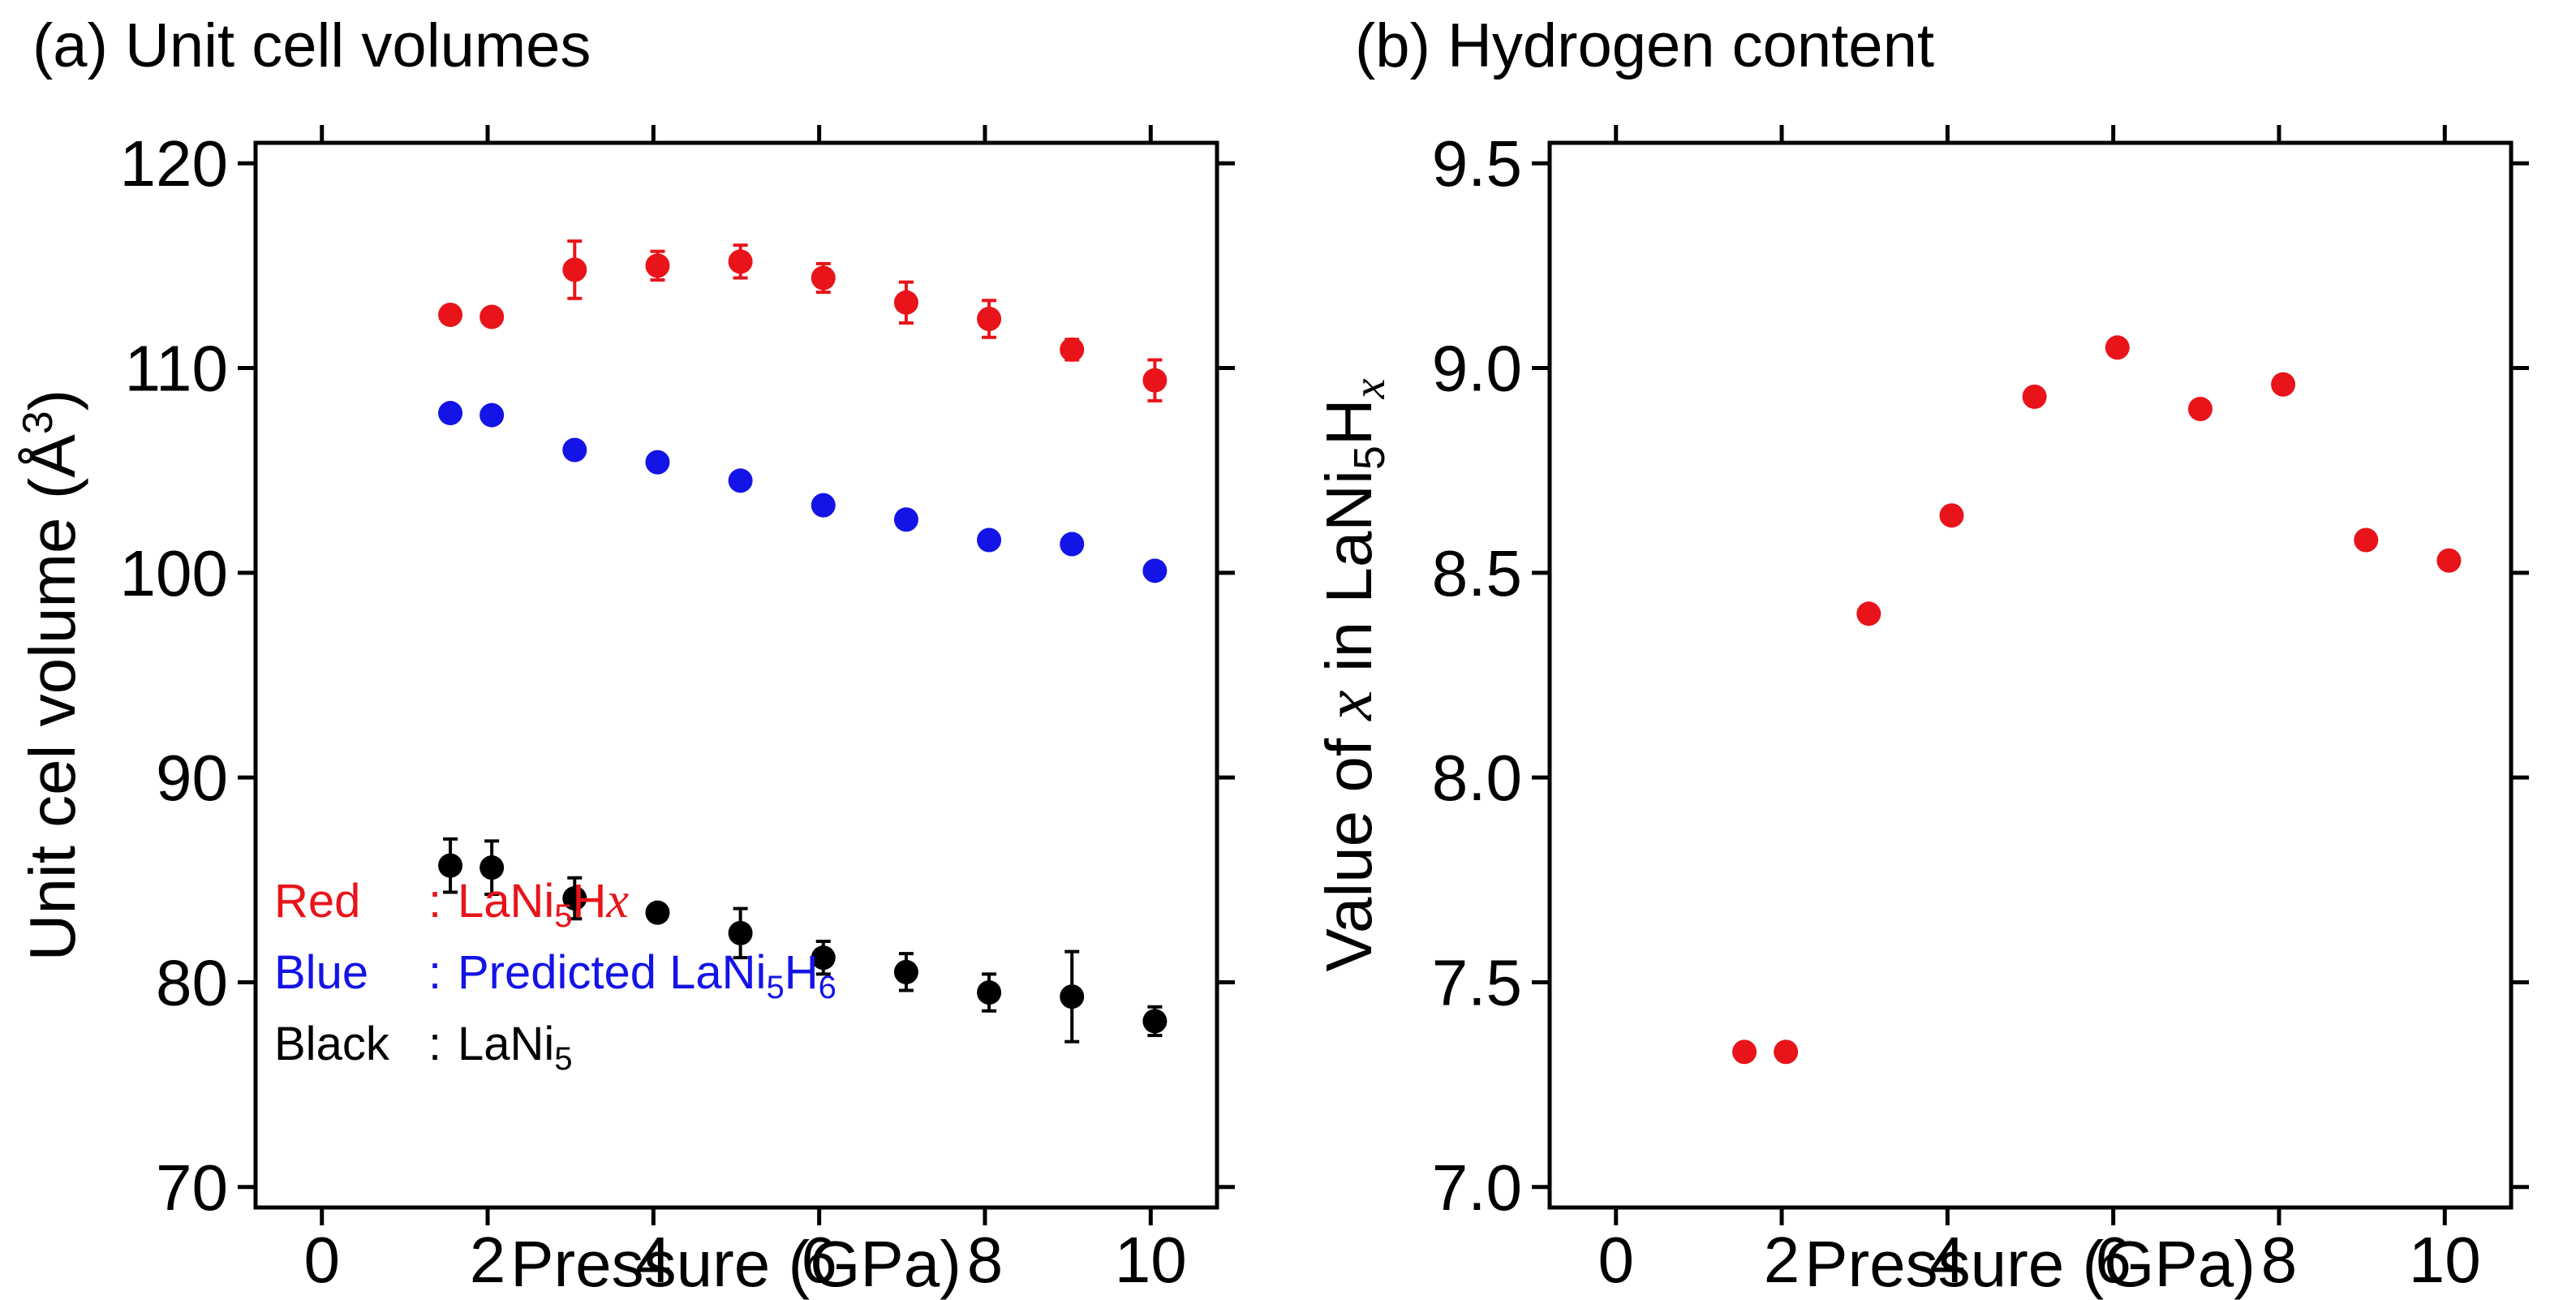 The width and height of the screenshot is (2576, 1300). Describe the element at coordinates (647, 975) in the screenshot. I see `legend-blue-text: Predicted LaNi5H6` at that location.